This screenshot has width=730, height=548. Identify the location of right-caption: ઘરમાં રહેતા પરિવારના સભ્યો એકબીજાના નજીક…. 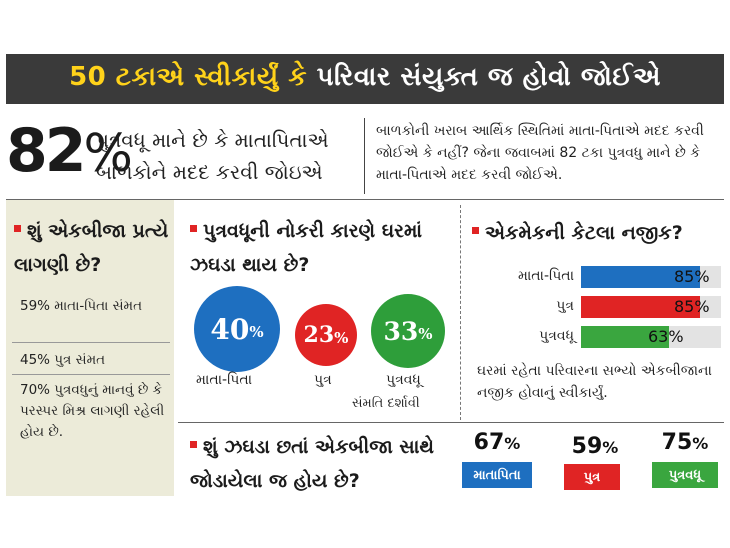
(594, 382).